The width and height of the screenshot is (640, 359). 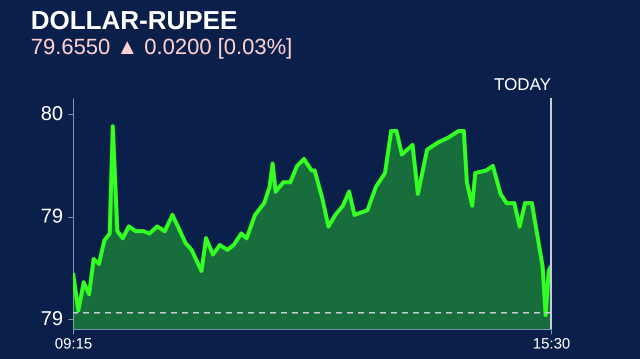 What do you see at coordinates (73, 344) in the screenshot?
I see `x-tick-label: 09:15` at bounding box center [73, 344].